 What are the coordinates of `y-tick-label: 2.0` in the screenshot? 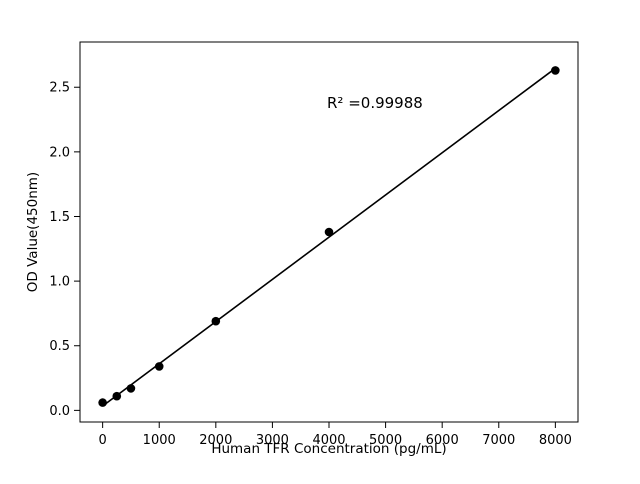 It's located at (59, 152).